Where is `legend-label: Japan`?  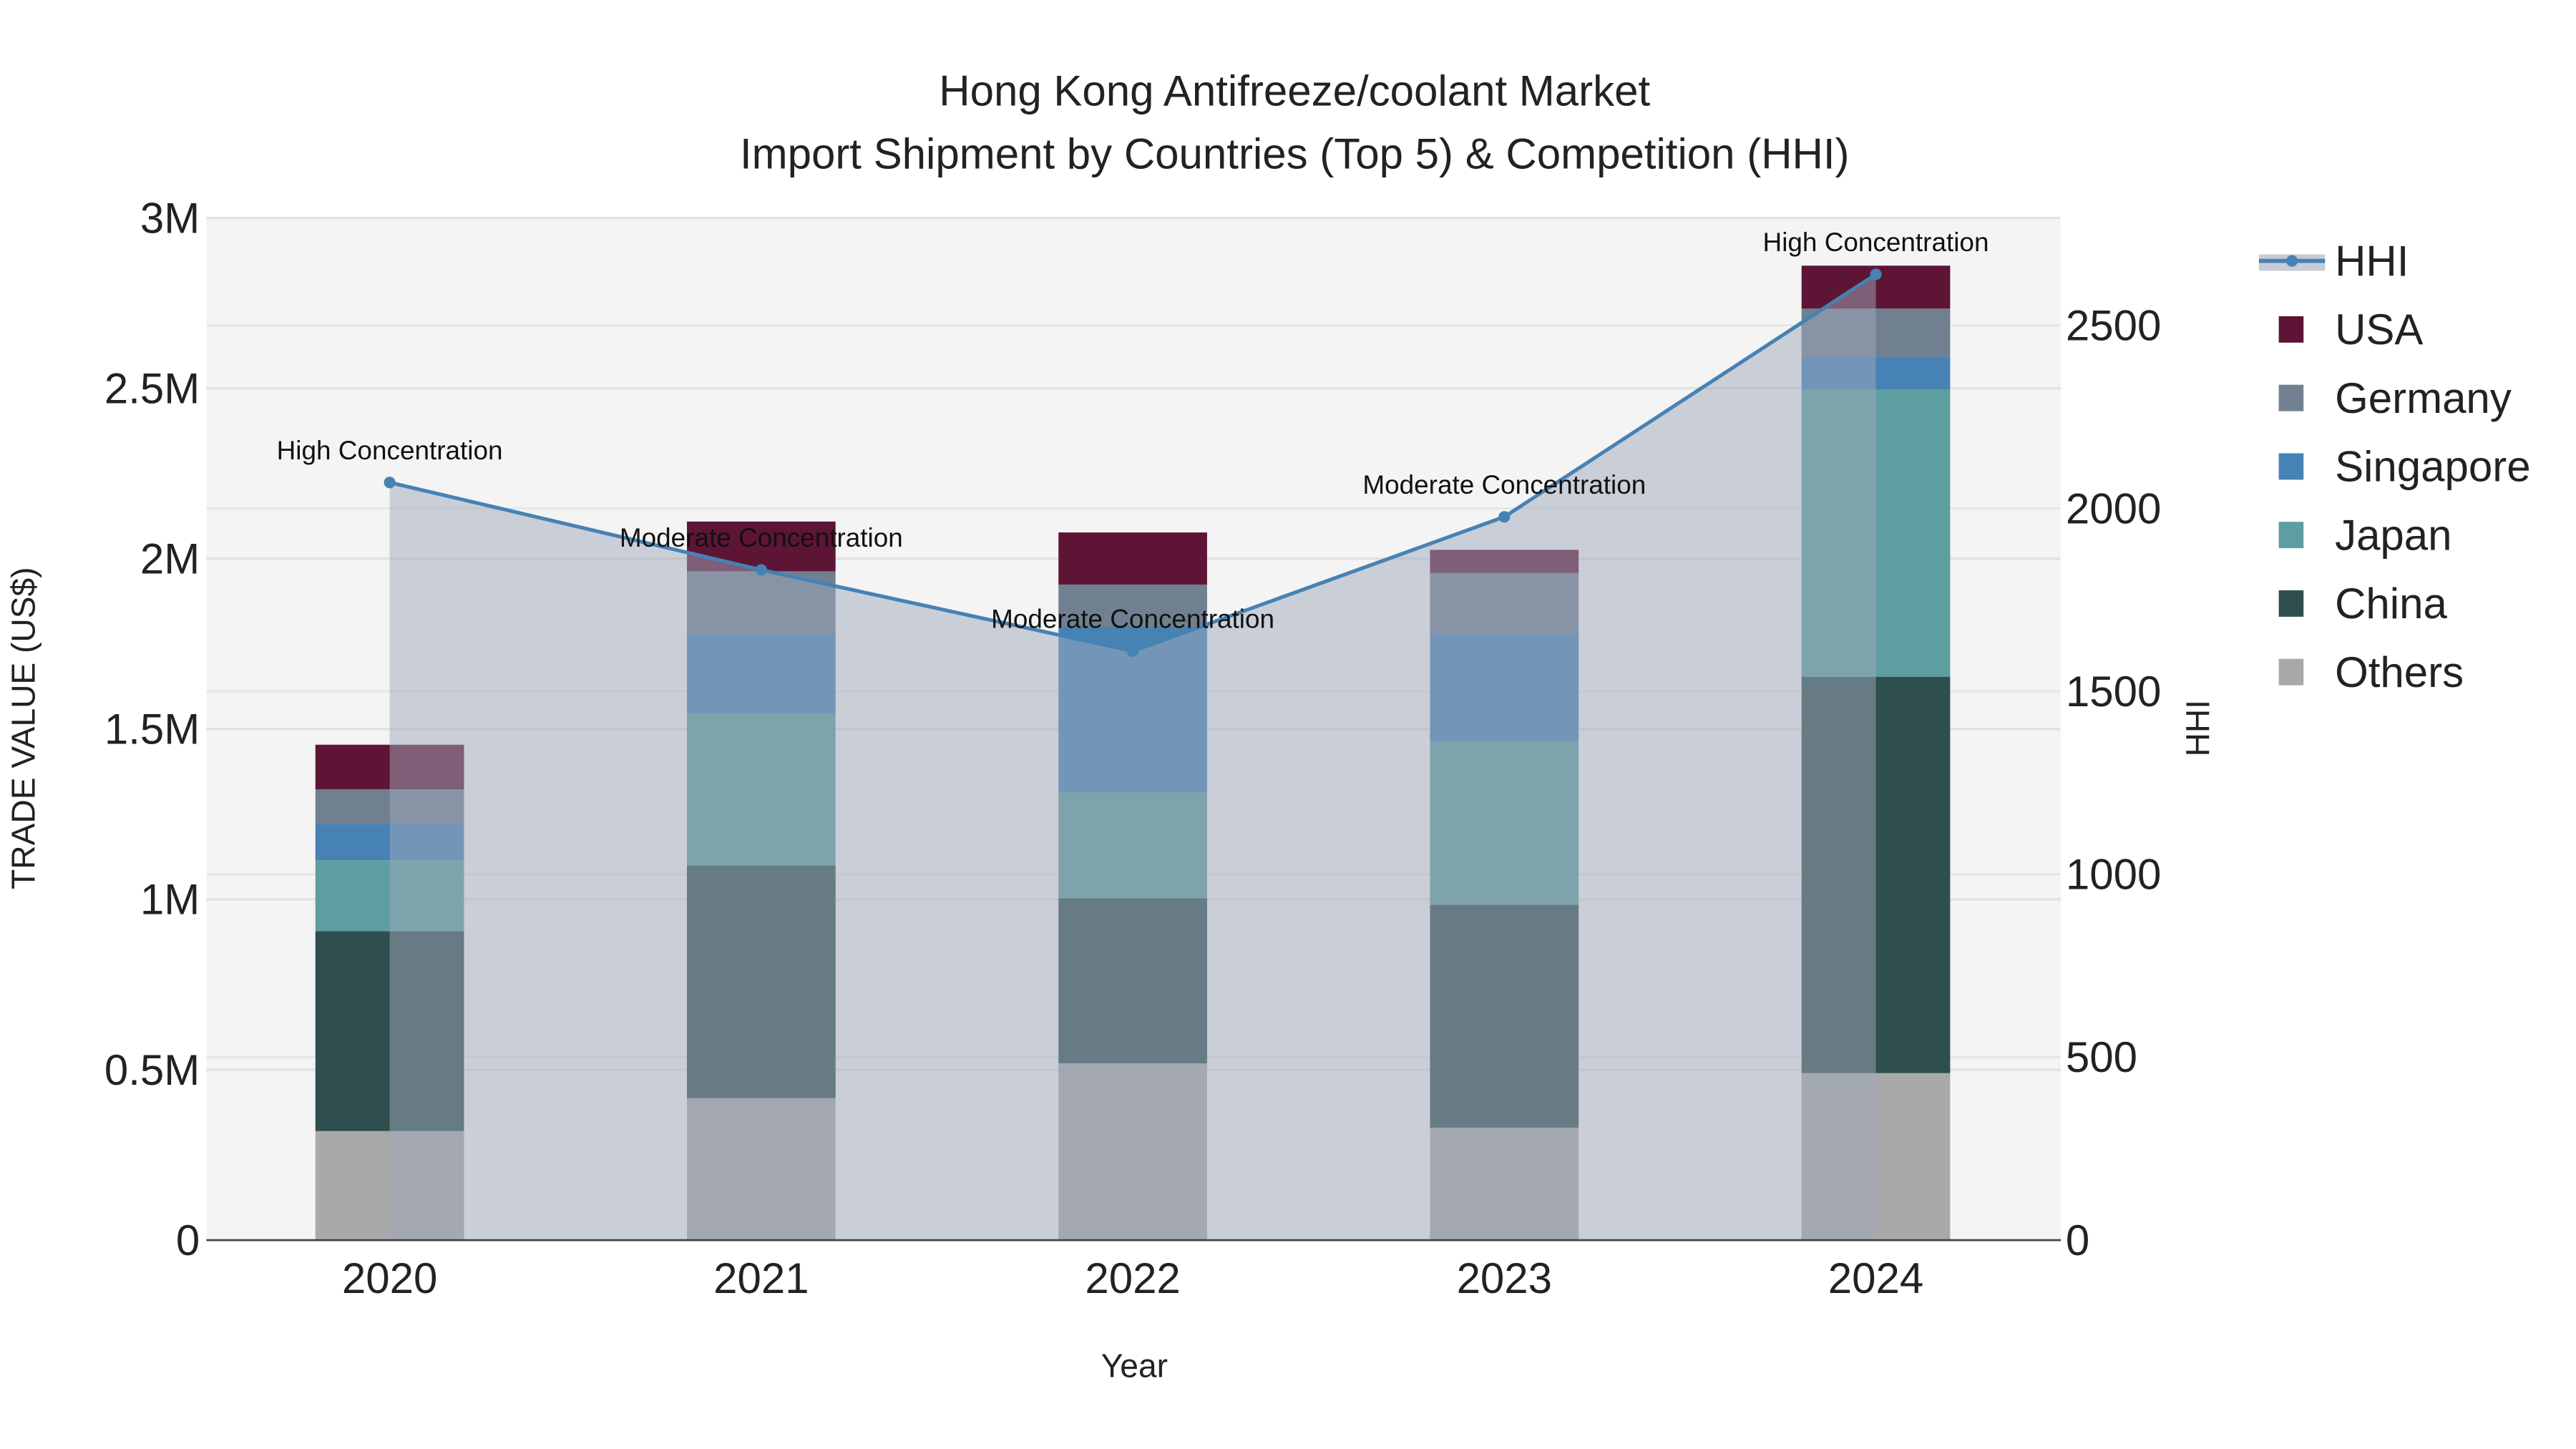 legend-label: Japan is located at coordinates (2393, 535).